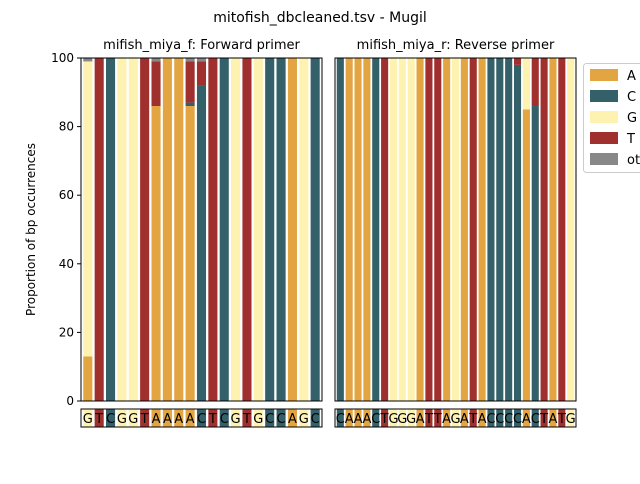 The width and height of the screenshot is (640, 484). Describe the element at coordinates (631, 97) in the screenshot. I see `legend-label-C: C` at that location.